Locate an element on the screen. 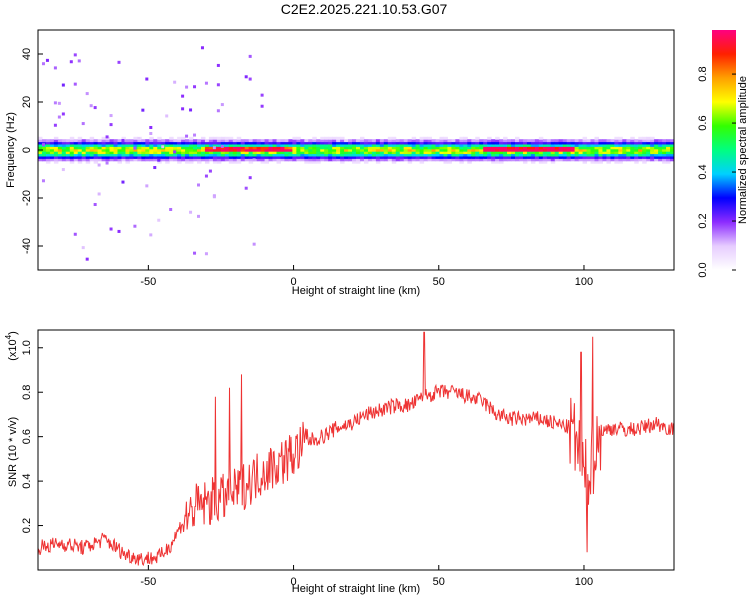 Image resolution: width=750 pixels, height=600 pixels. snr-y-tick-label: 0.6 is located at coordinates (27, 436).